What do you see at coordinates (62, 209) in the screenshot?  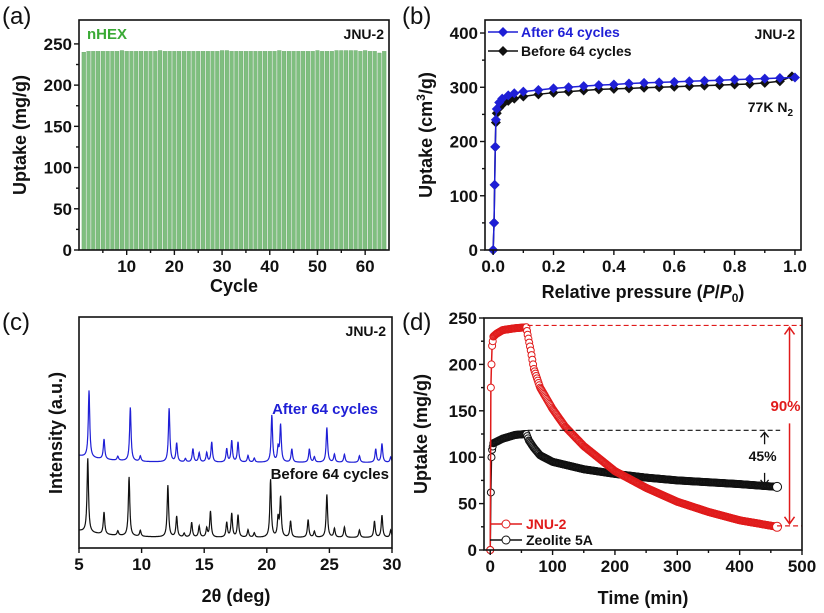 I see `y-tick-label-a-50: 50` at bounding box center [62, 209].